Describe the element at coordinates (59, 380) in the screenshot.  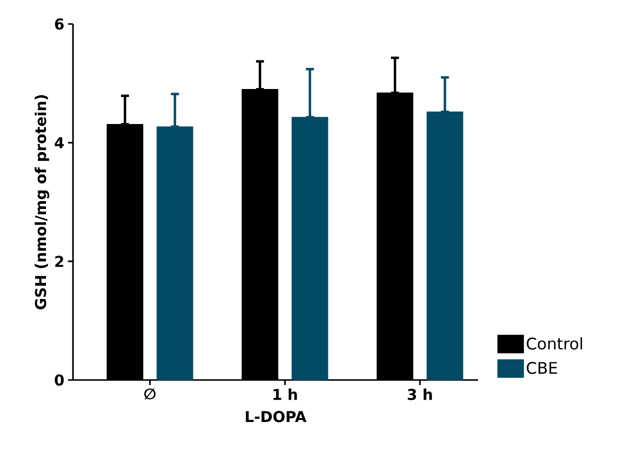
I see `y-tick-label: 0` at that location.